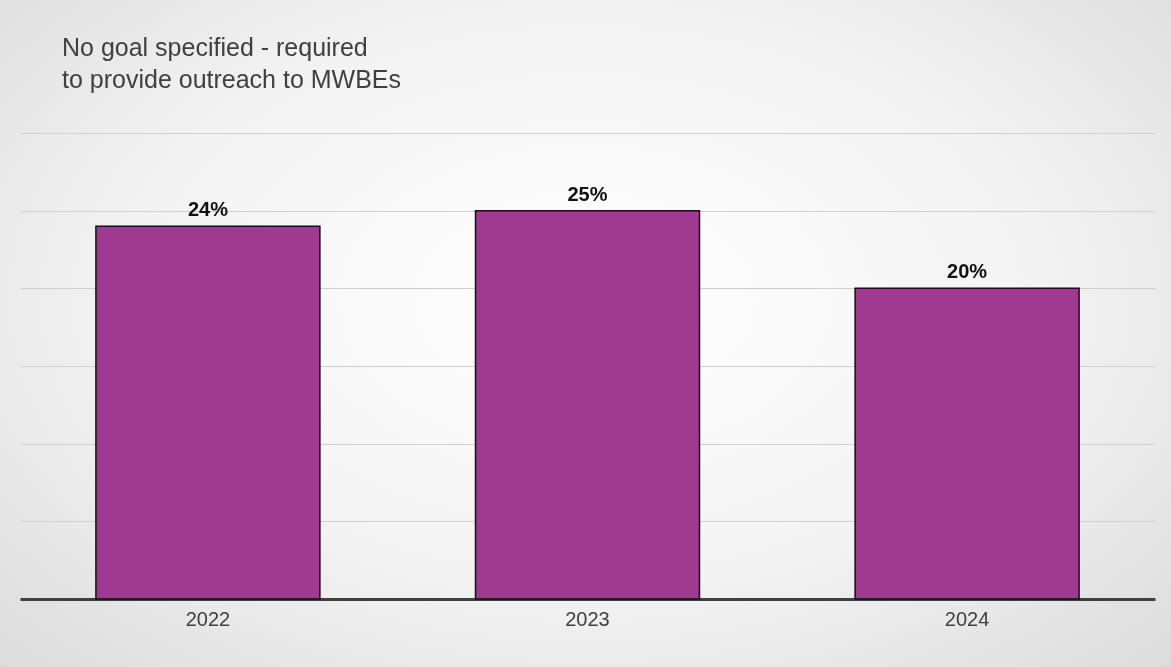 The height and width of the screenshot is (667, 1171). Describe the element at coordinates (967, 618) in the screenshot. I see `x-tick-label: 2024` at that location.